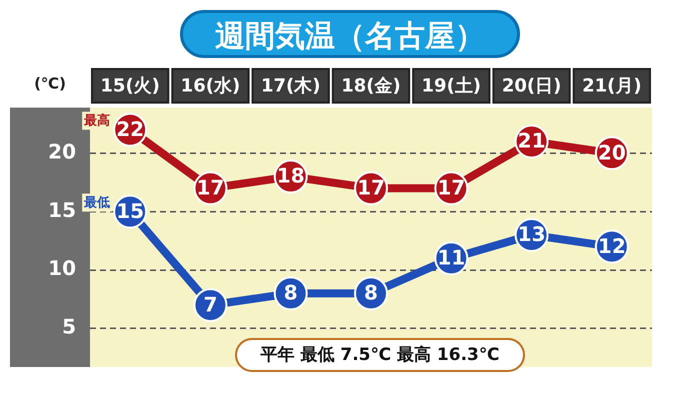  Describe the element at coordinates (380, 355) in the screenshot. I see `annotation: 平年 最低 7.5℃ 最高 16.3℃` at that location.